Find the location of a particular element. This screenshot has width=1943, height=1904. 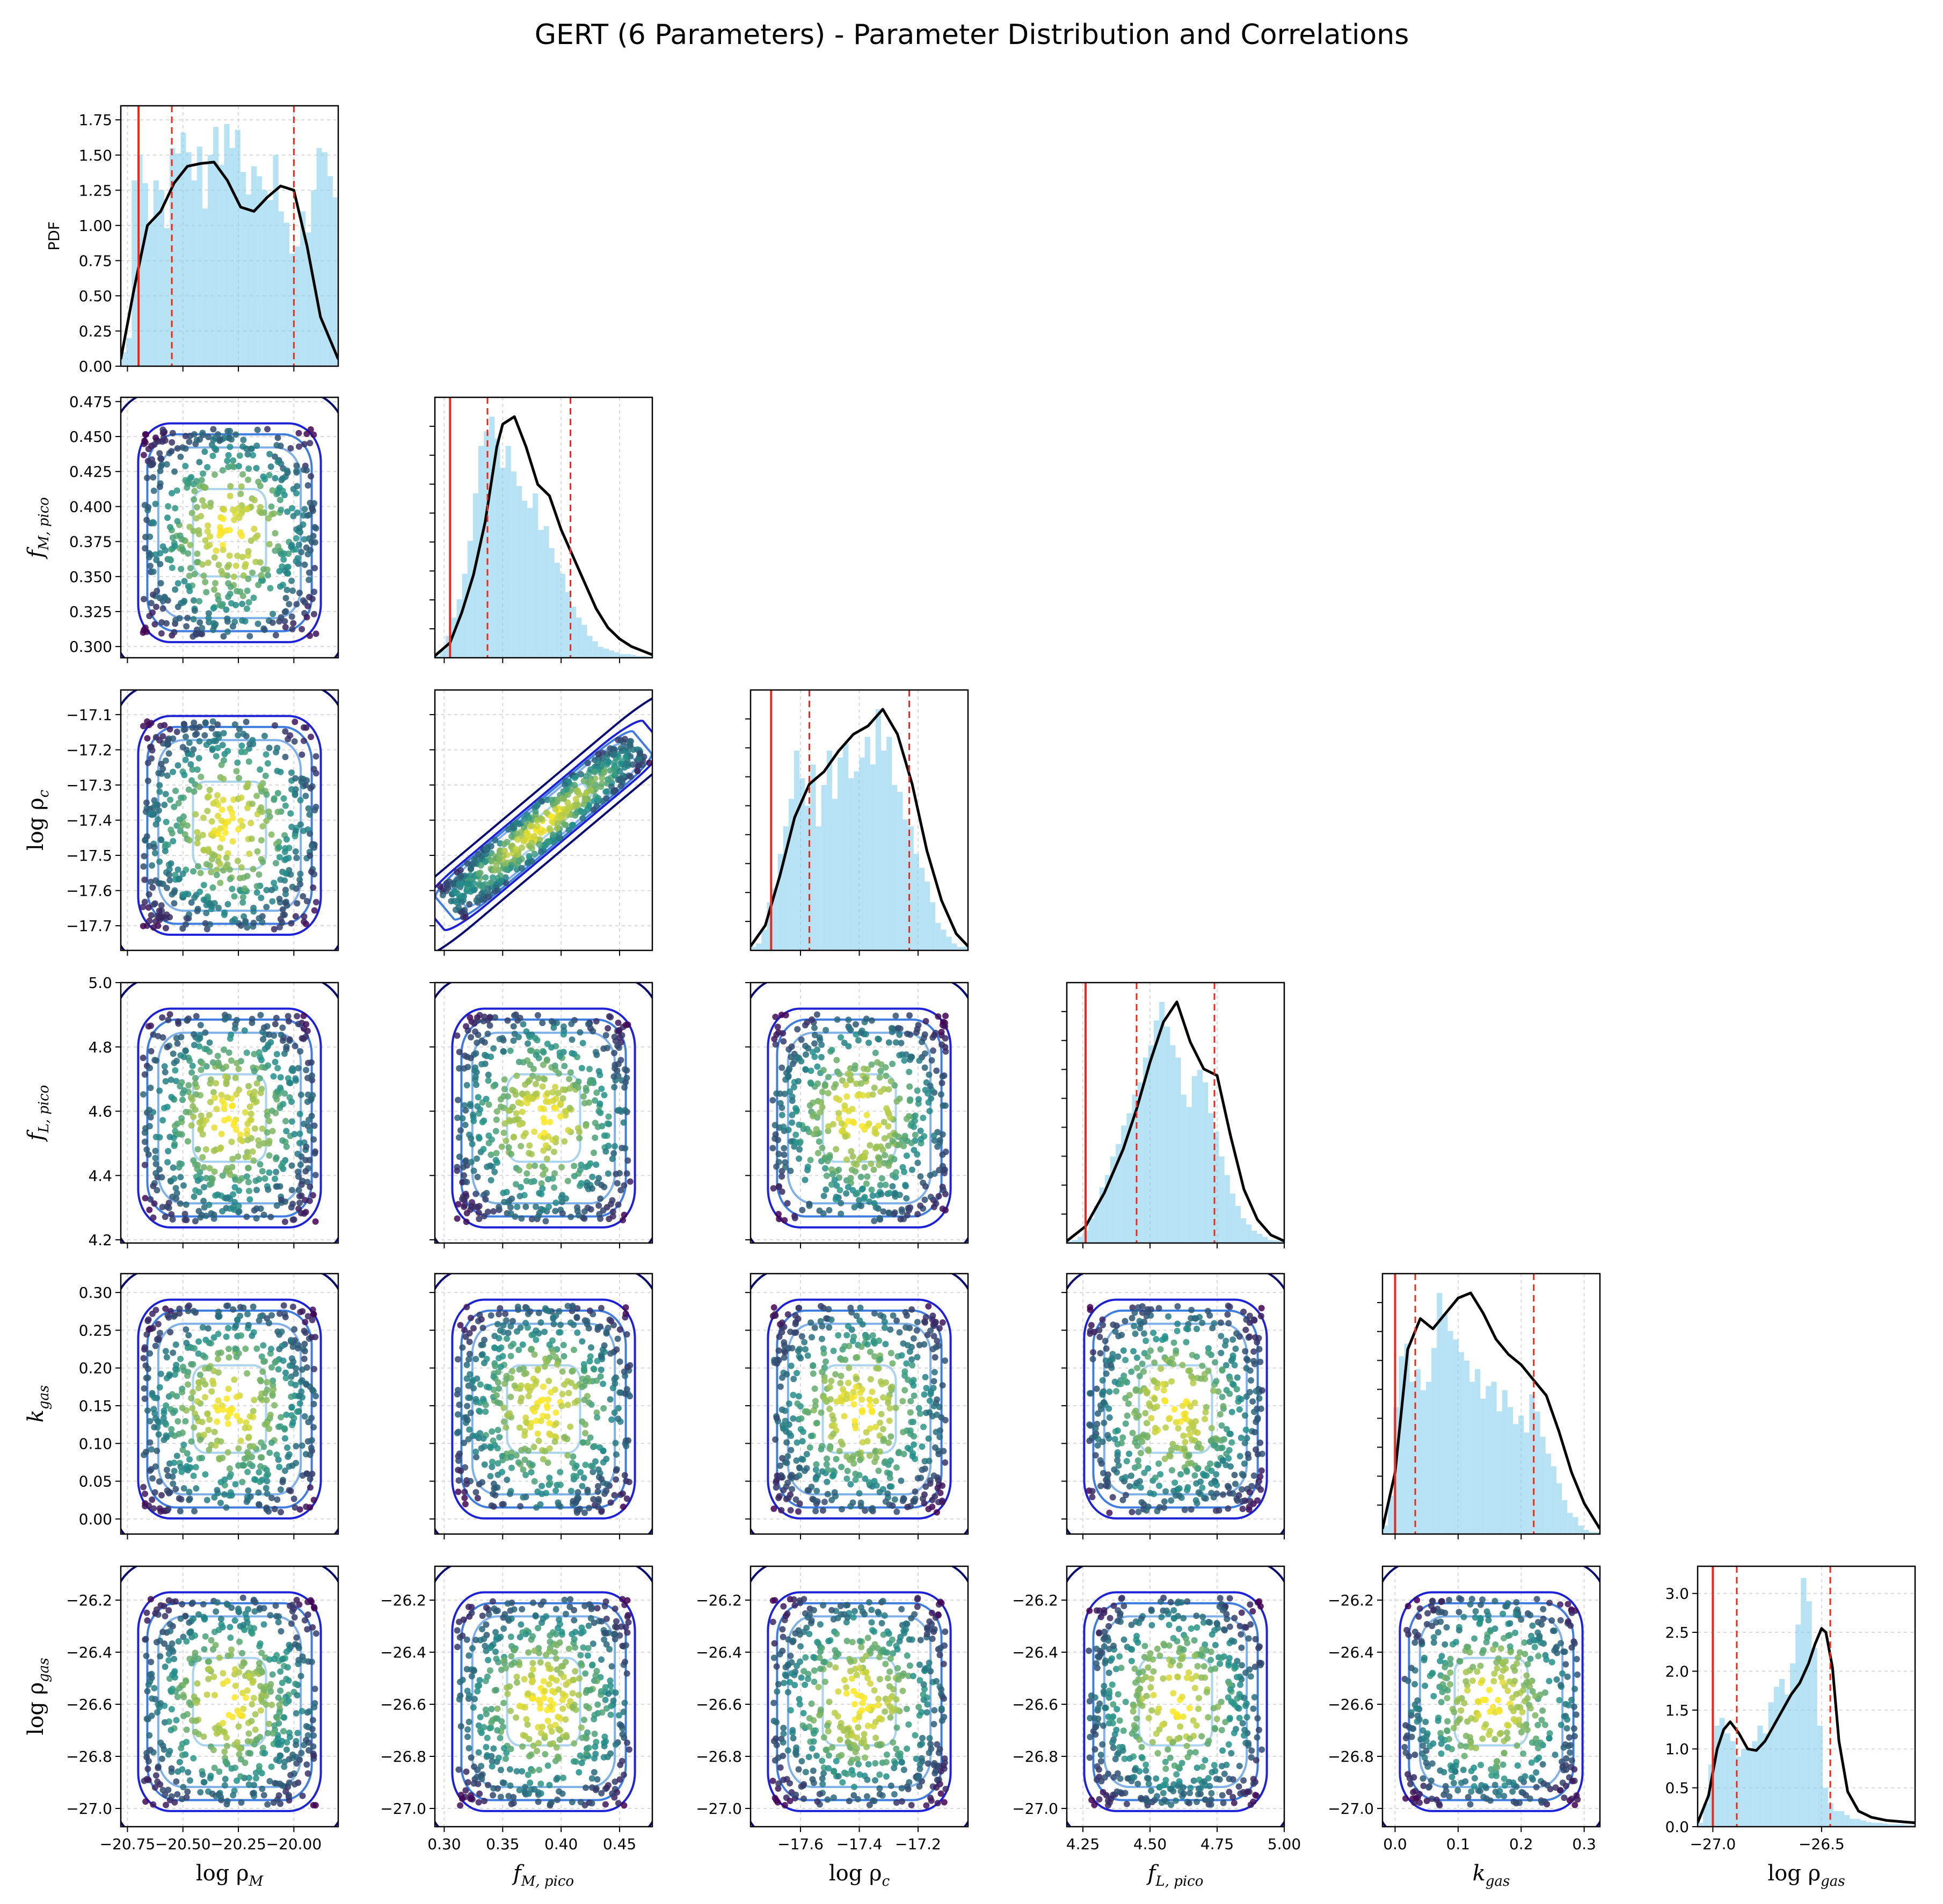

y-tick-label: 0.50 is located at coordinates (95, 296).